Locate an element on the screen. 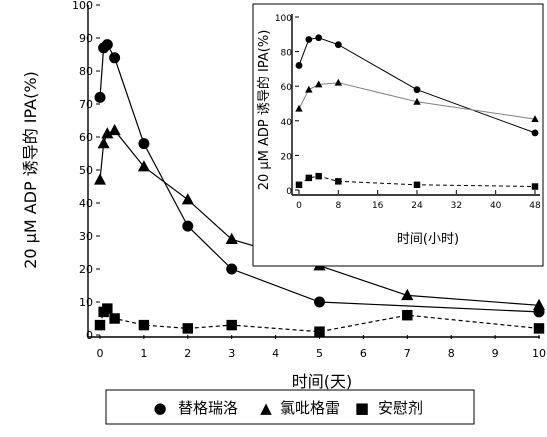  legend-box is located at coordinates (290, 407).